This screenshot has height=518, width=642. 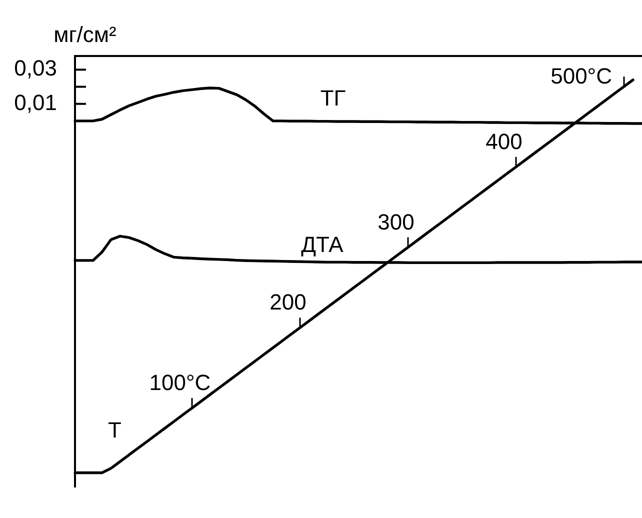 What do you see at coordinates (288, 302) in the screenshot?
I see `data-label: 200` at bounding box center [288, 302].